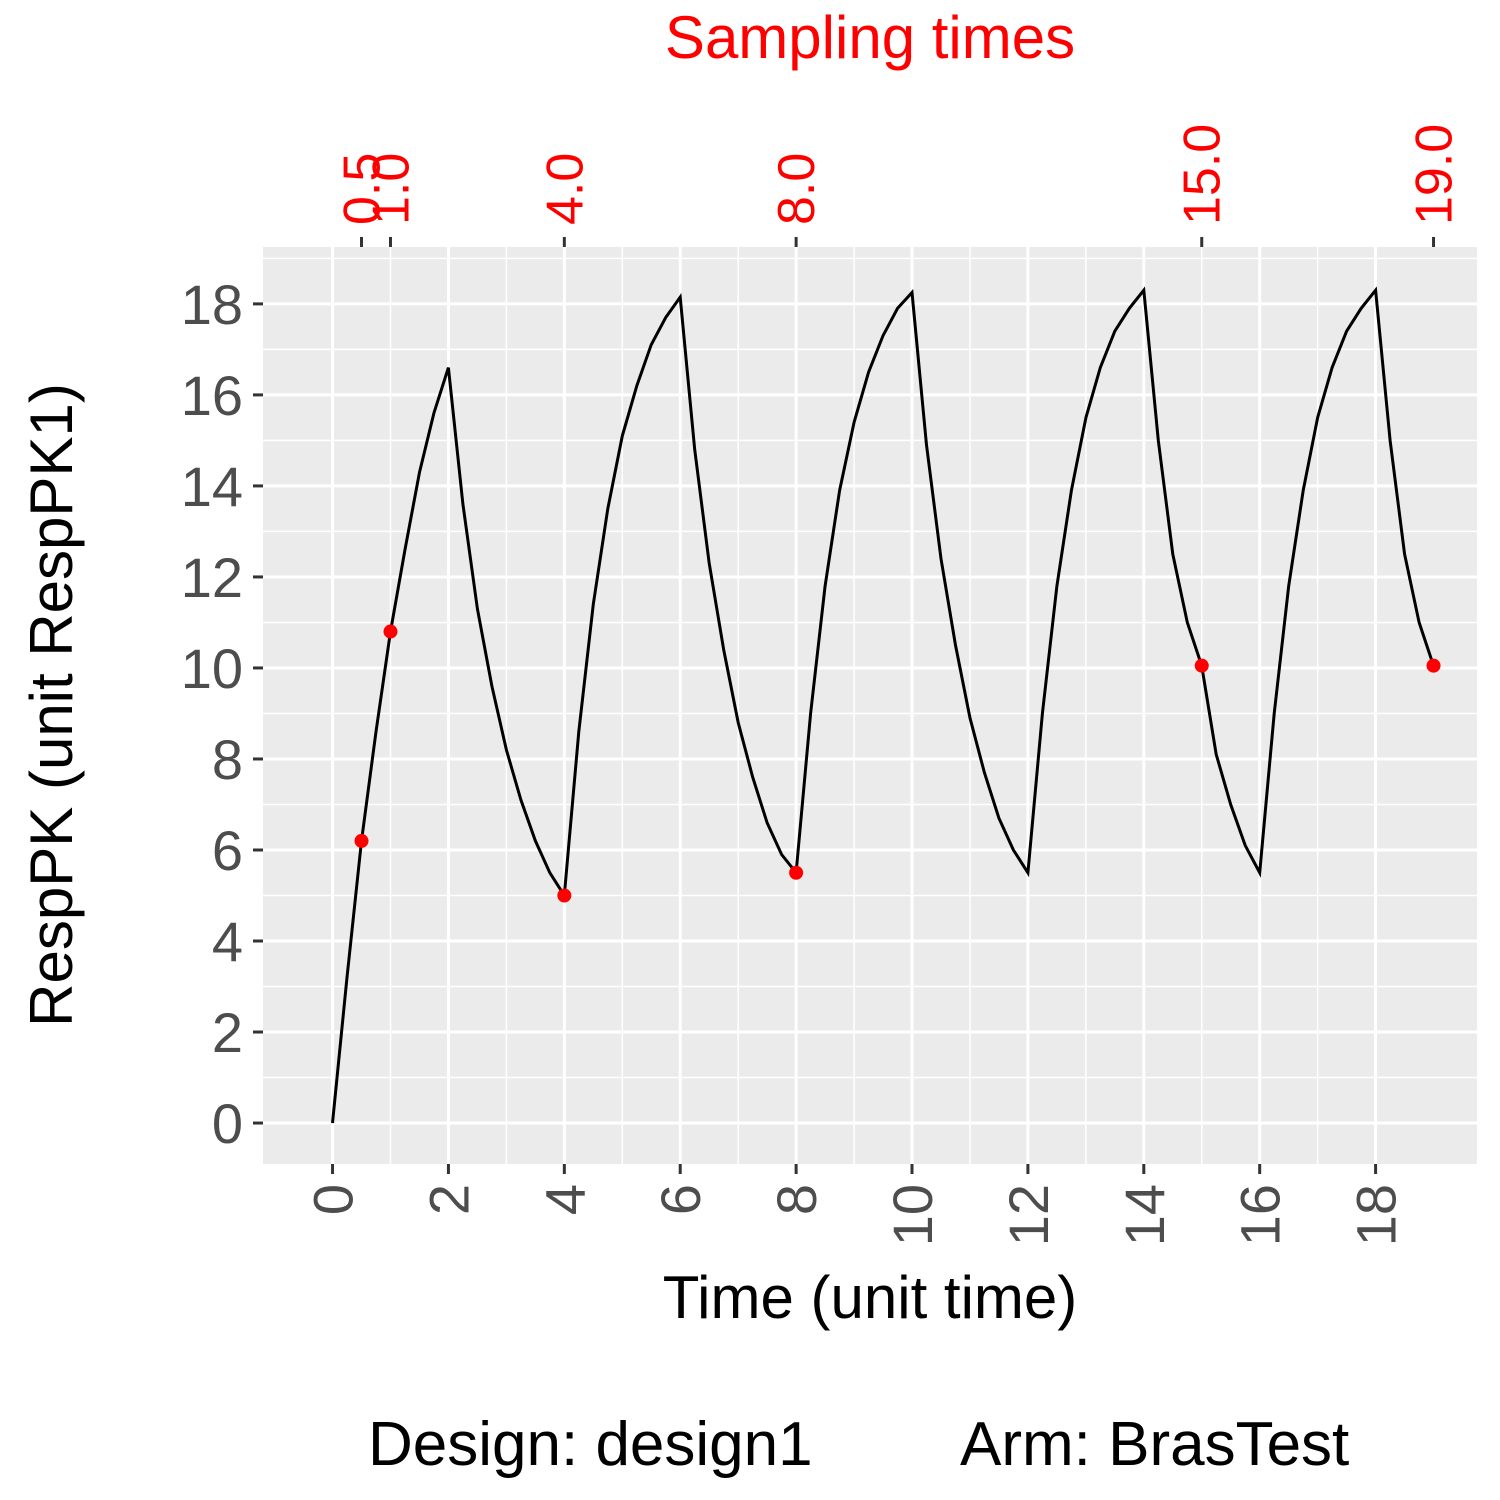 The width and height of the screenshot is (1500, 1500). What do you see at coordinates (855, 1205) in the screenshot?
I see `x-axis-ticks: 0 2 4 6 8 10 12 14 16 18` at bounding box center [855, 1205].